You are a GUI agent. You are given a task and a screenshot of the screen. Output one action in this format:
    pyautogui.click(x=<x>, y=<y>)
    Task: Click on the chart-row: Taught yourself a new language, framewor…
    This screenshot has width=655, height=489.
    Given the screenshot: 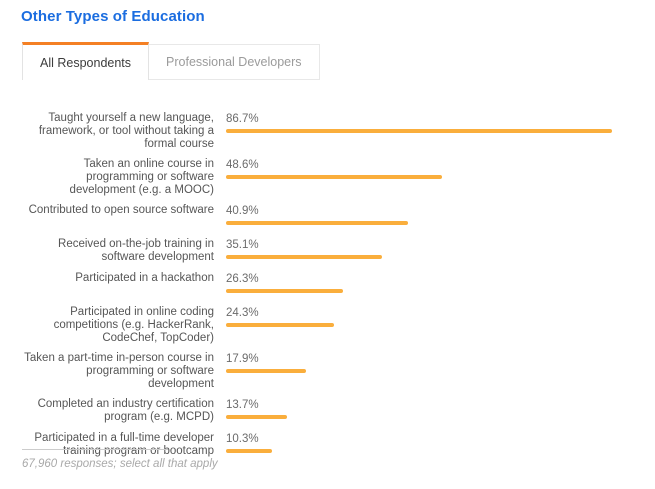 What is the action you would take?
    pyautogui.click(x=330, y=131)
    